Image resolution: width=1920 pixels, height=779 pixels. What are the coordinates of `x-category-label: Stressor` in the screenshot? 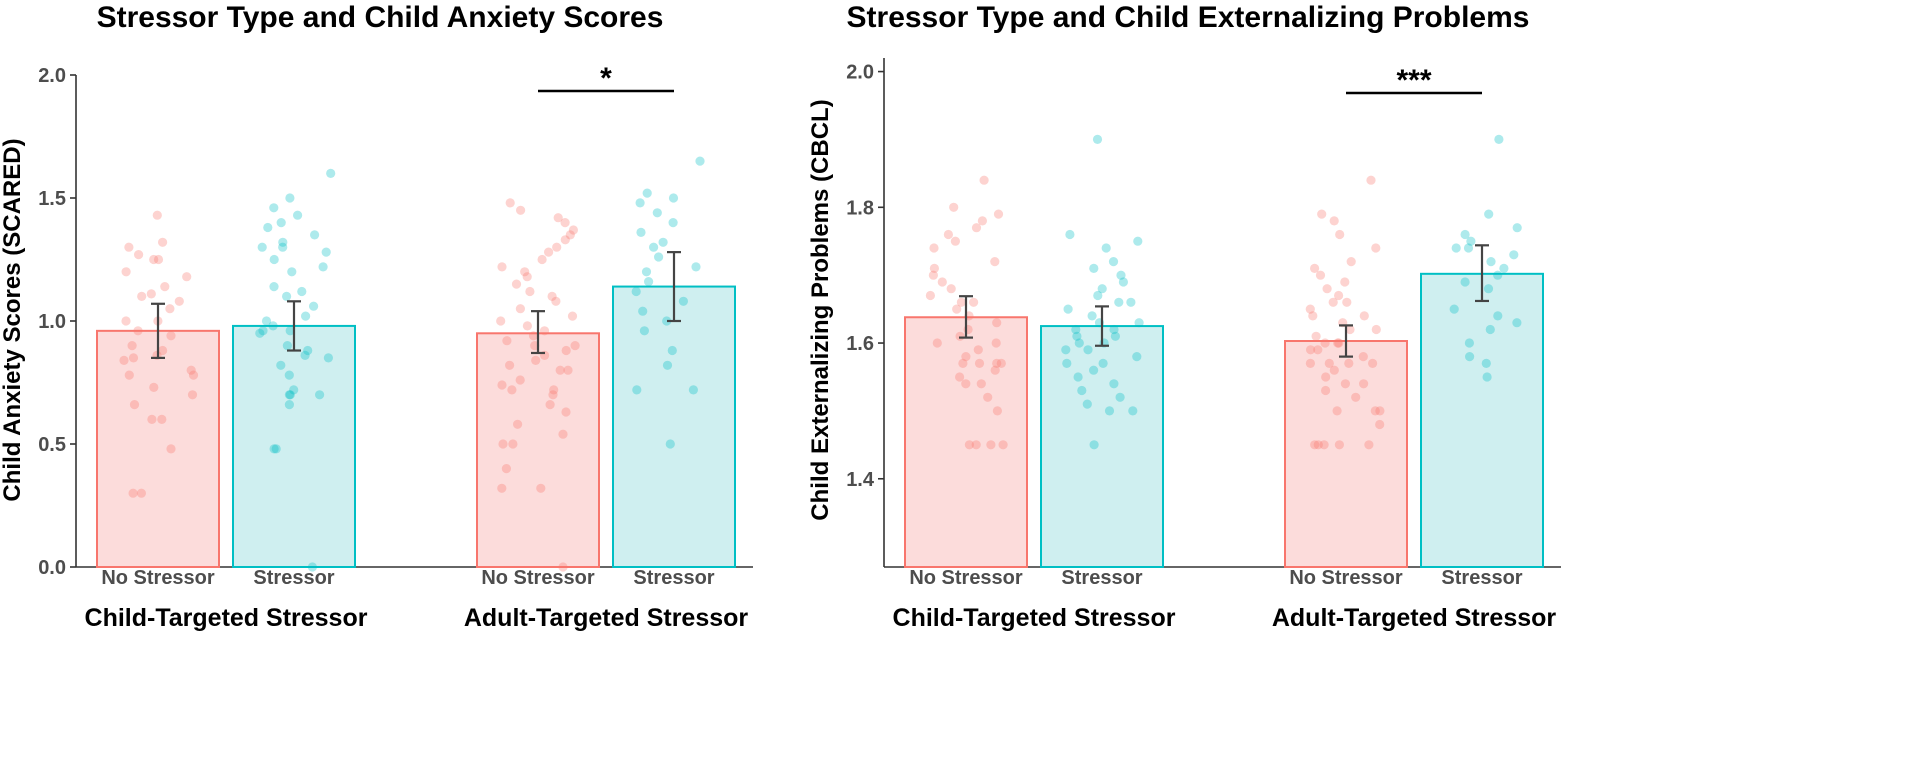 It's located at (1481, 578).